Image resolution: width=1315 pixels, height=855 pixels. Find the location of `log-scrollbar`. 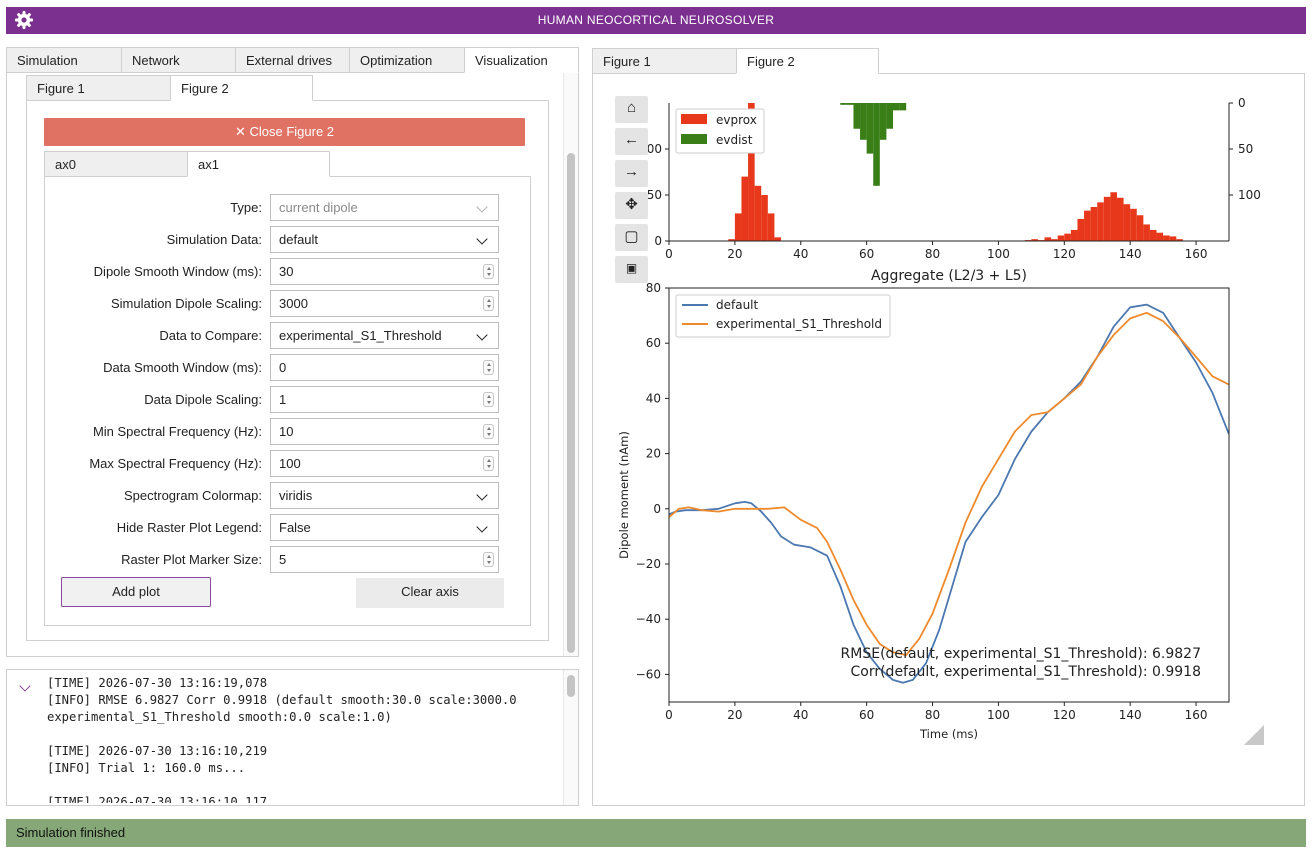

log-scrollbar is located at coordinates (570, 737).